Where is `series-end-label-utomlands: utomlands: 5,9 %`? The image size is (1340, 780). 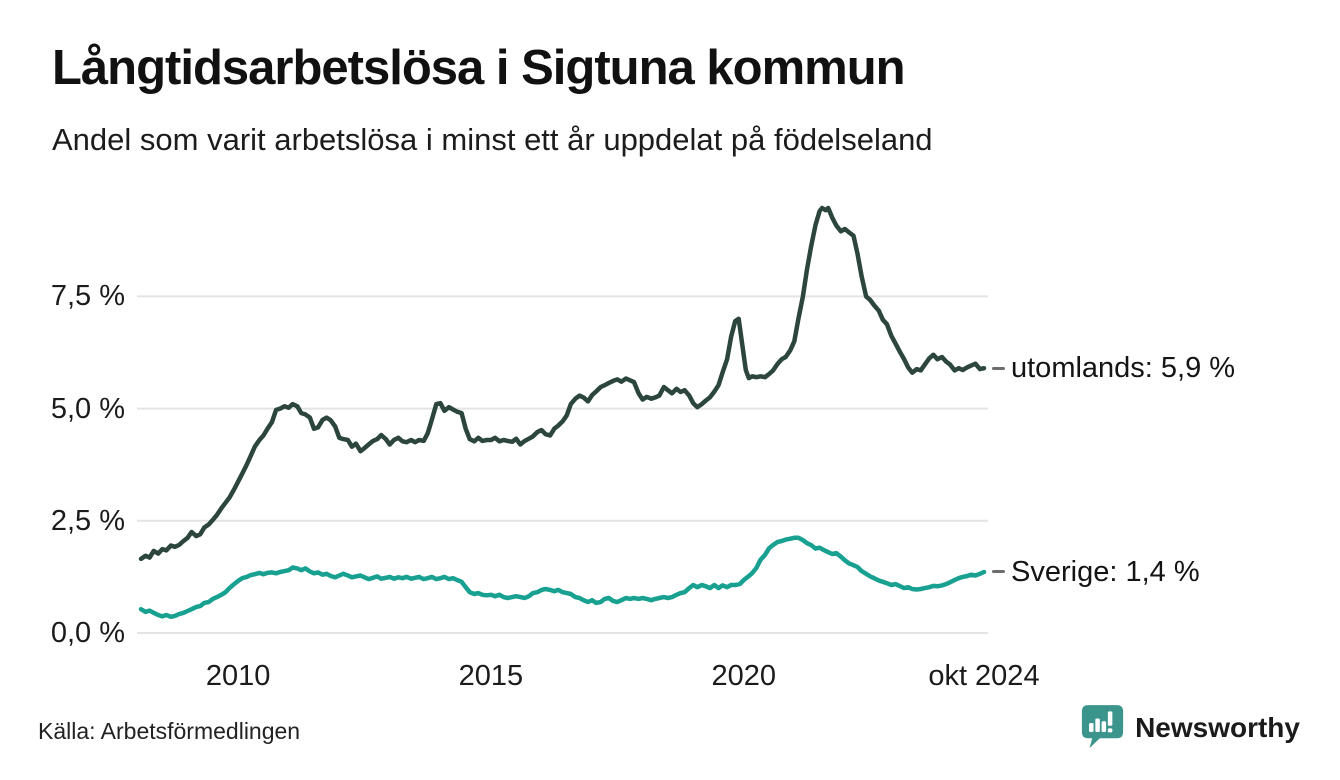
series-end-label-utomlands: utomlands: 5,9 % is located at coordinates (1113, 368).